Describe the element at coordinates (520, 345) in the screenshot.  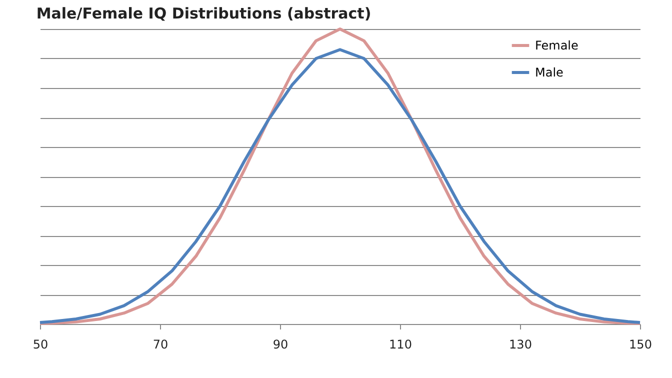
I see `x-tick-label: 130` at that location.